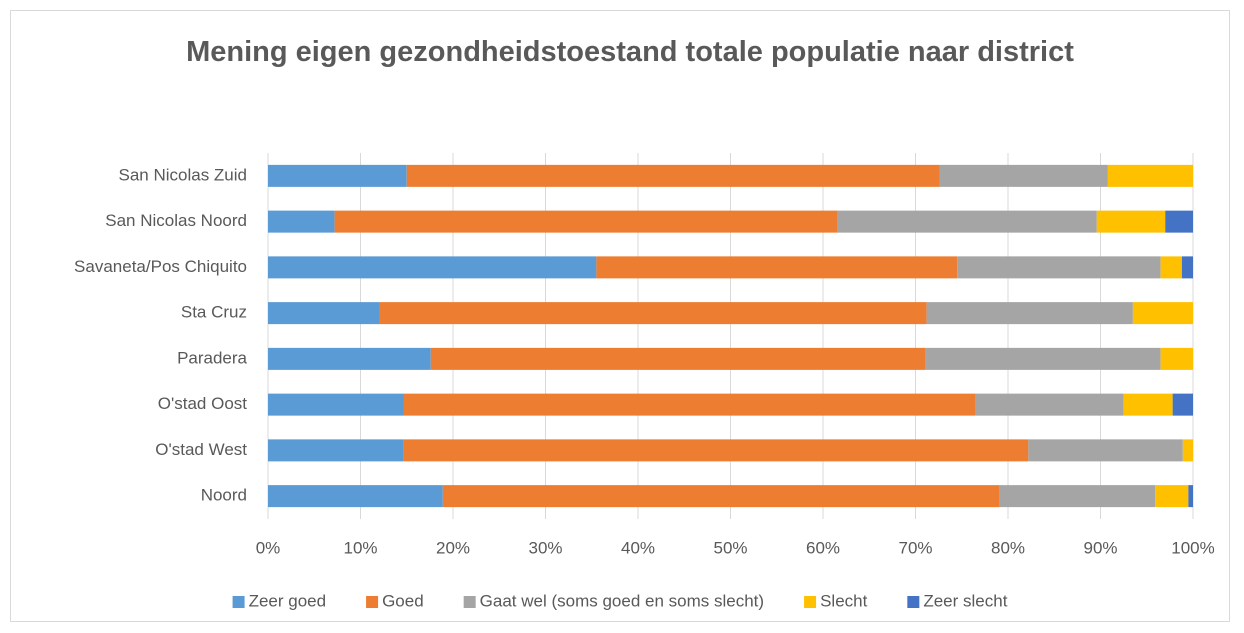 The image size is (1244, 633). Describe the element at coordinates (288, 600) in the screenshot. I see `legend-label: Zeer goed` at that location.